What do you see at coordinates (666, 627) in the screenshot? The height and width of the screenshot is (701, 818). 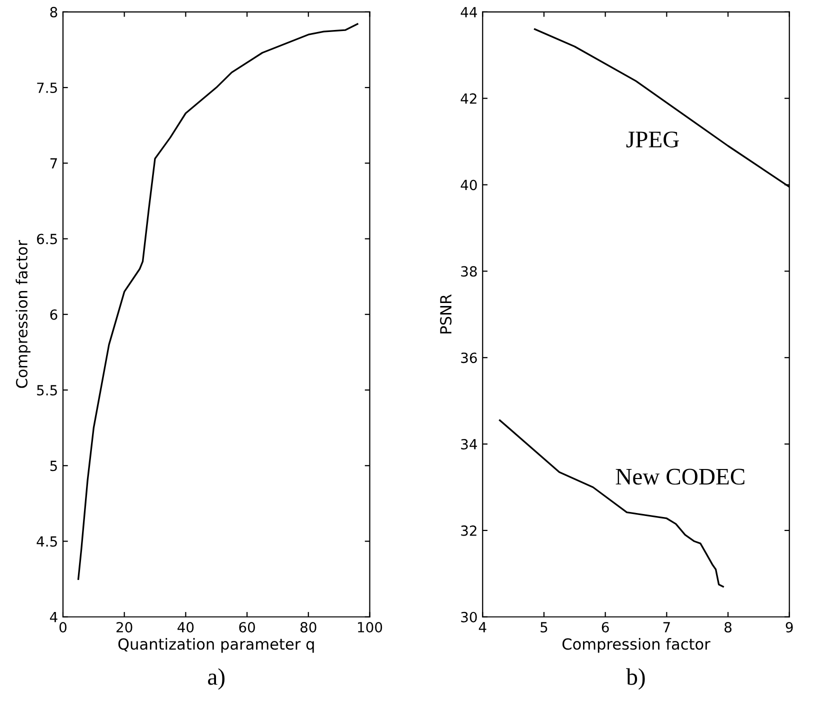 I see `x-tick-label: 7` at bounding box center [666, 627].